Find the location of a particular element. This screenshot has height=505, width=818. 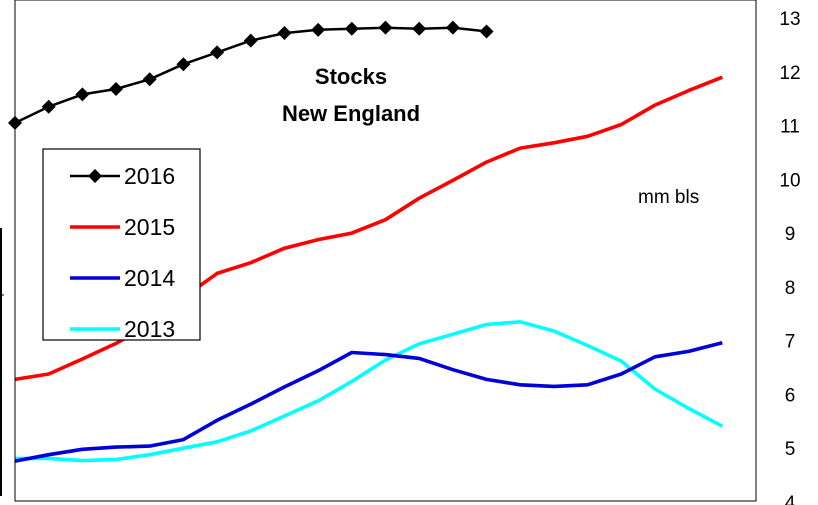

y-tick-label: 12 is located at coordinates (789, 73).